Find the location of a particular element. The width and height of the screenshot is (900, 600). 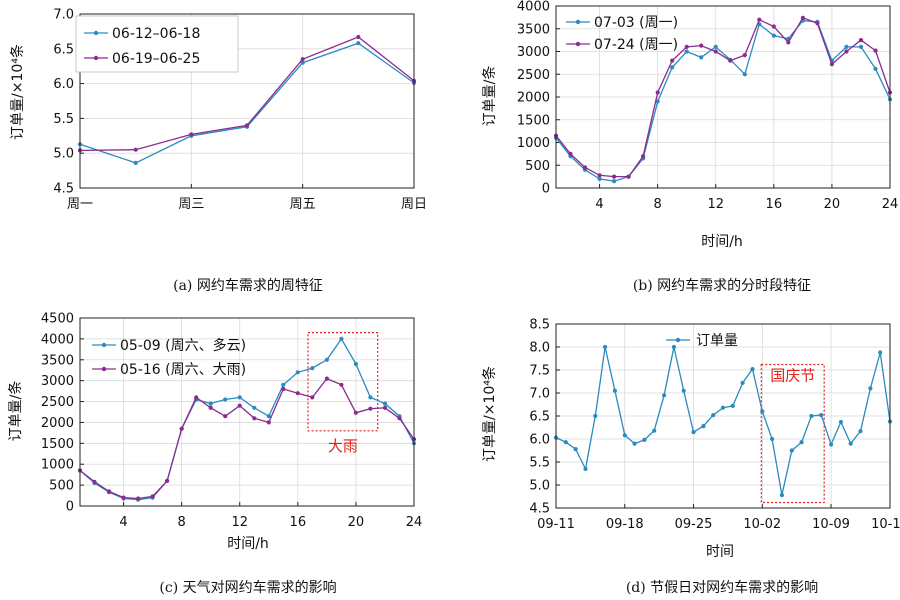

panel-d-ylabel: 订单量/×10⁴条 is located at coordinates (489, 414).